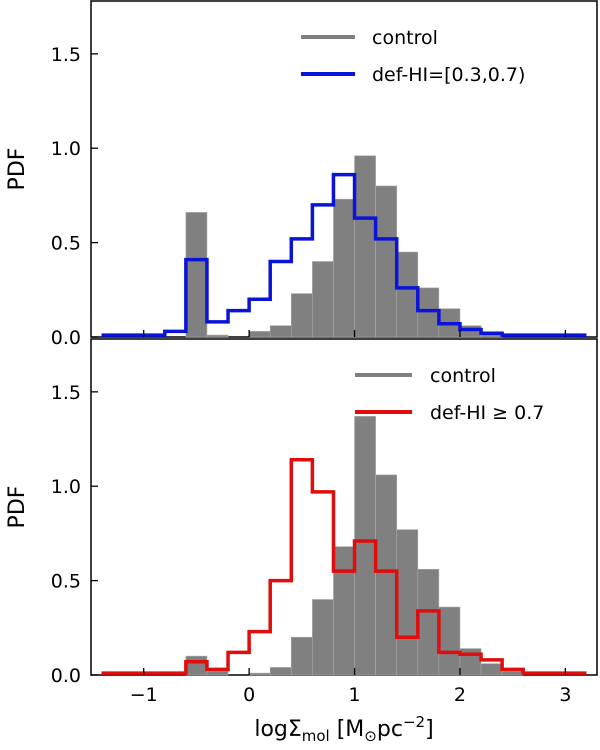  I want to click on x-tick-label: 3, so click(565, 695).